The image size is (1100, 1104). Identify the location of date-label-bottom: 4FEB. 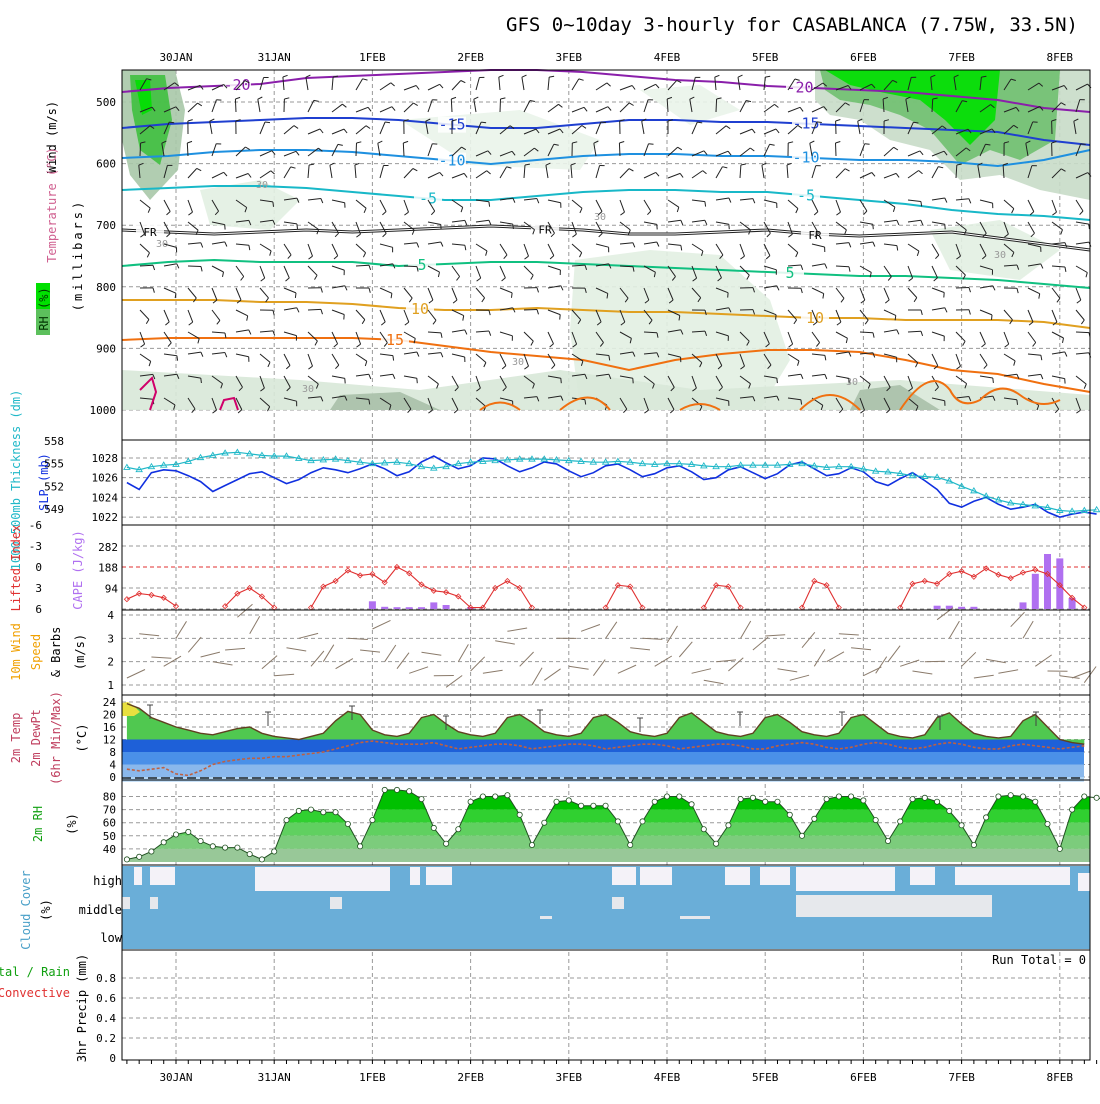
(667, 1077).